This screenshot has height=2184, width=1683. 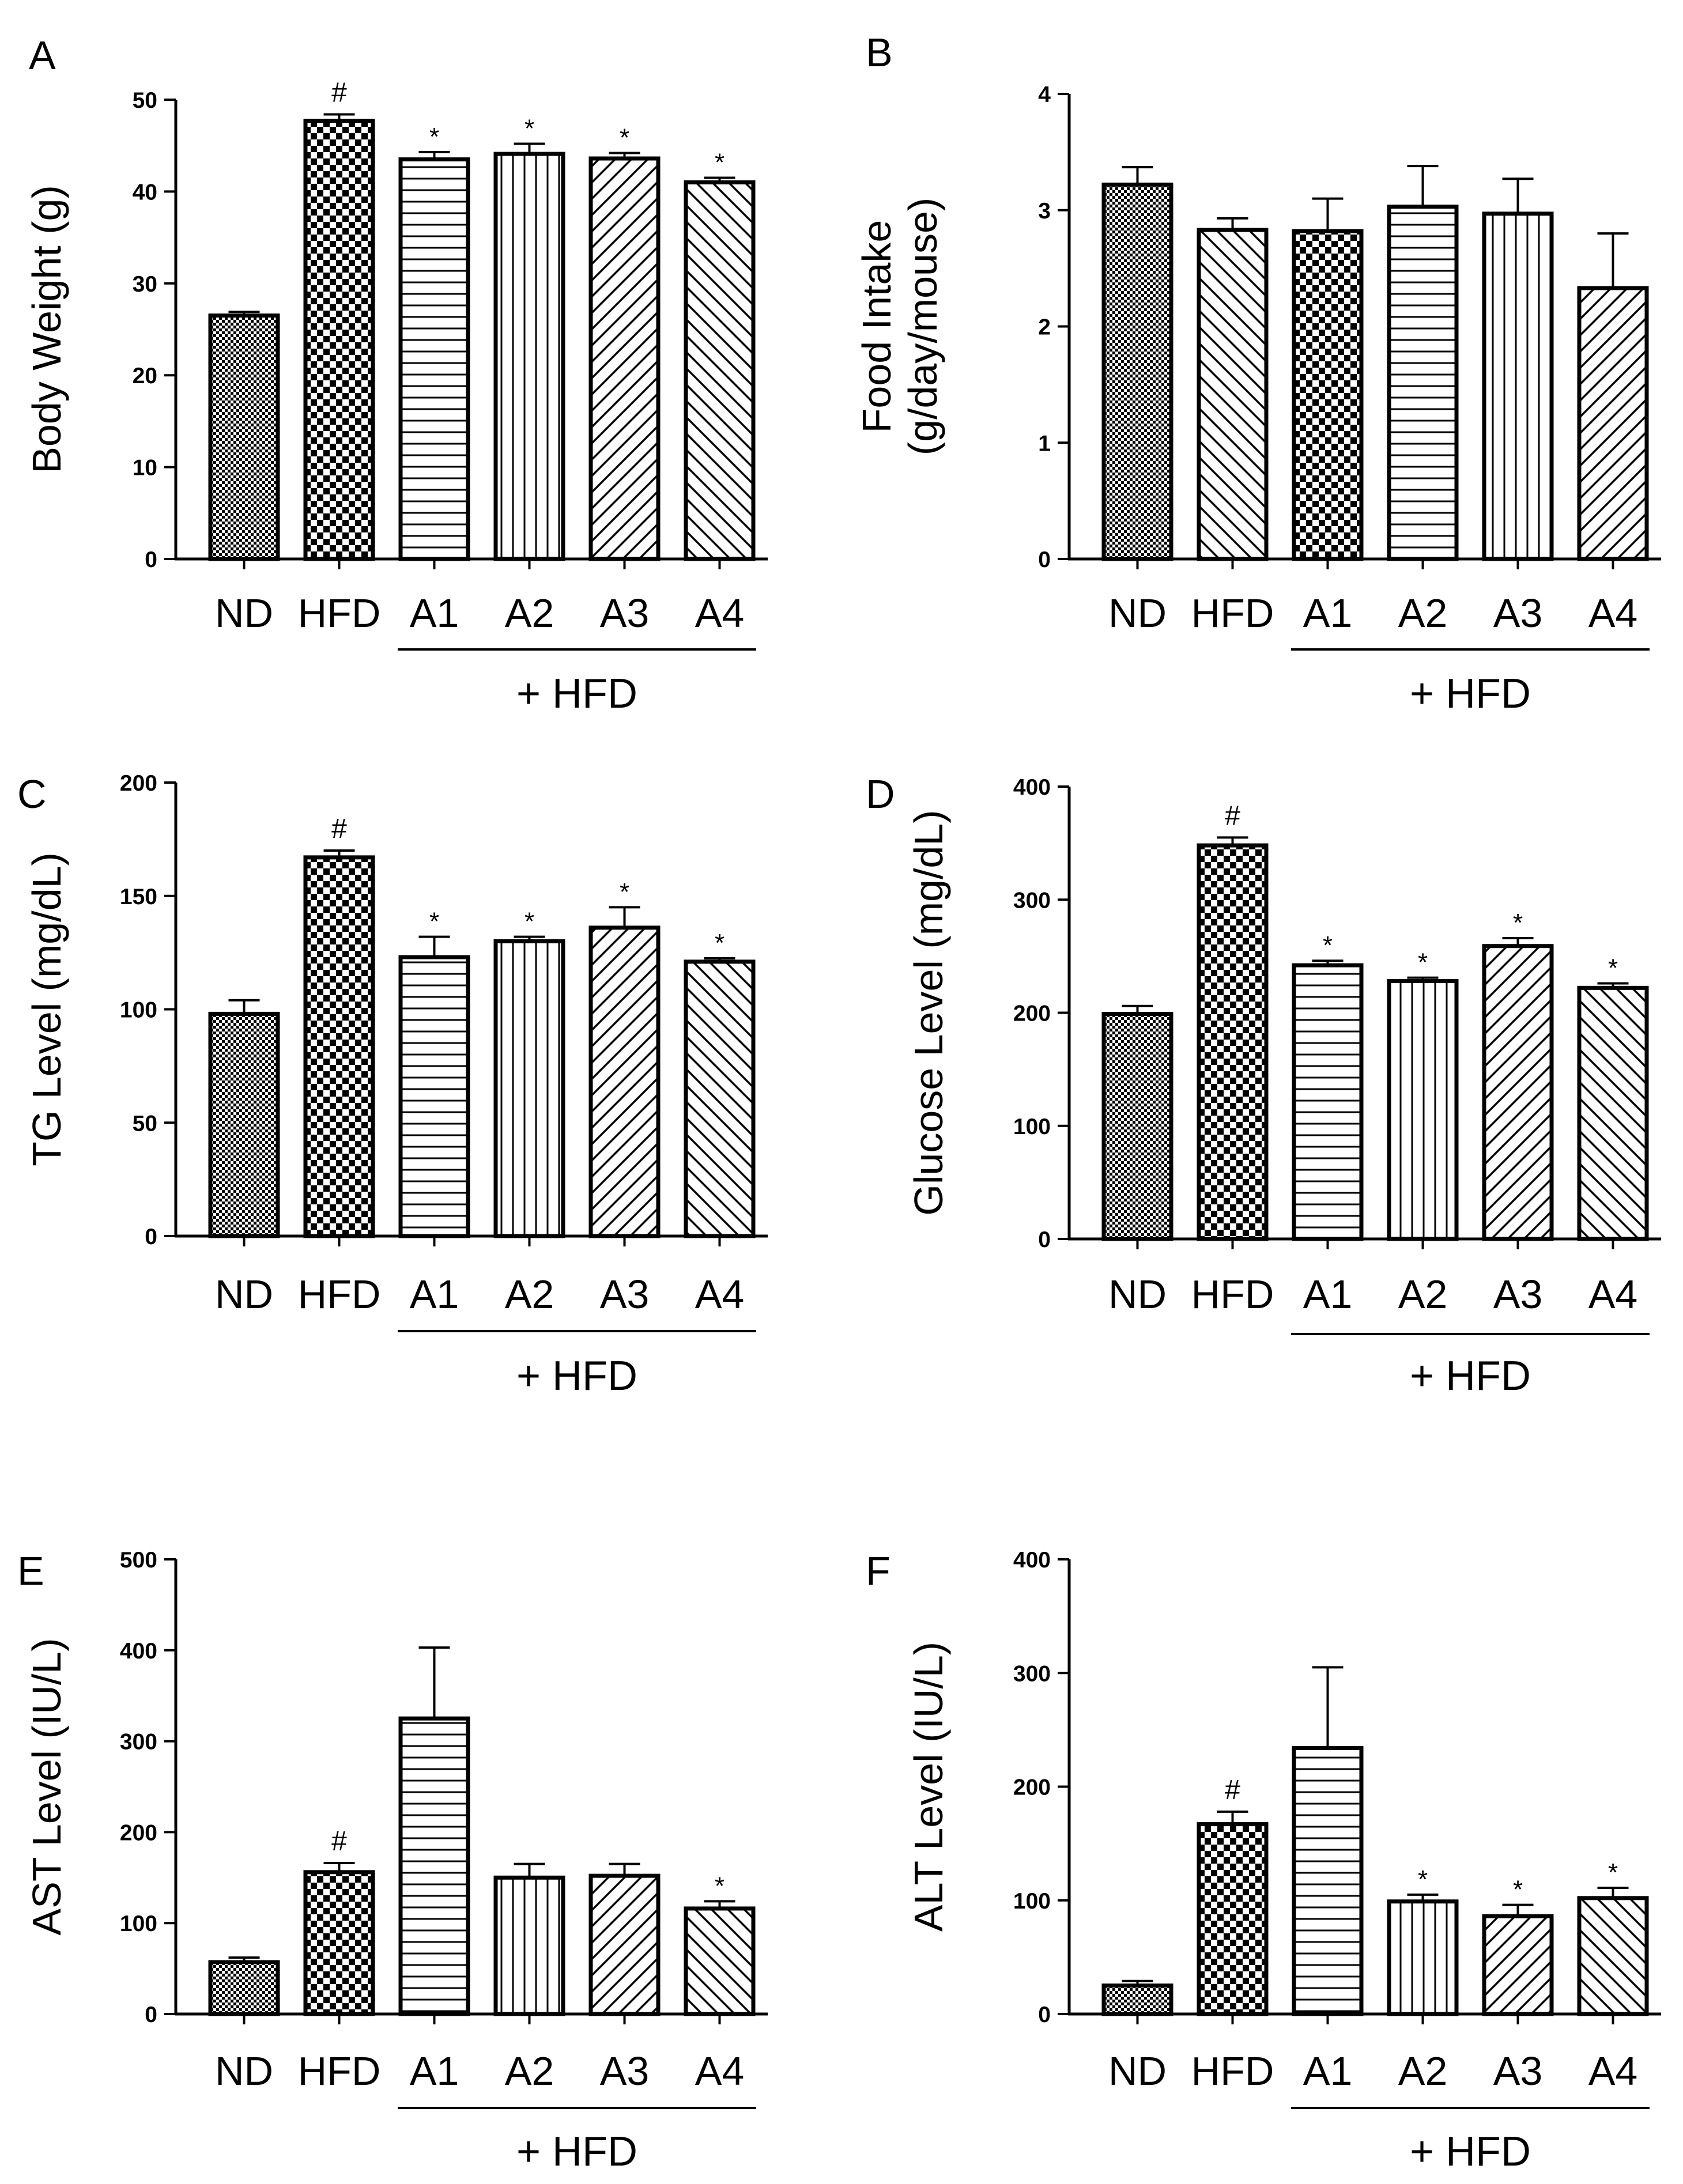 What do you see at coordinates (1232, 613) in the screenshot?
I see `panel-b-xtick-hfd: HFD` at bounding box center [1232, 613].